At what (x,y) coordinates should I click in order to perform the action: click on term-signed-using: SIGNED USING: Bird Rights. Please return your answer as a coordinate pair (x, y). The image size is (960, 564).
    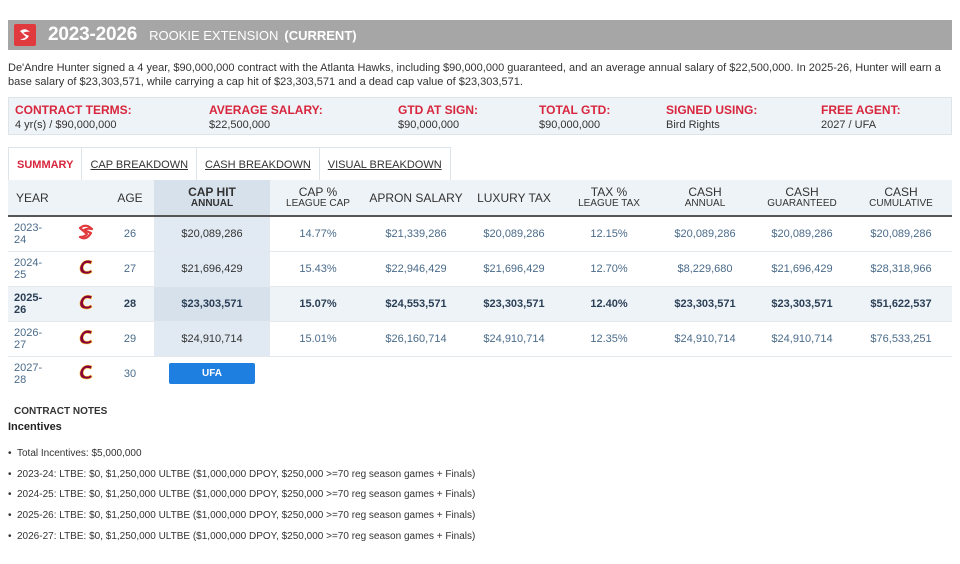
    Looking at the image, I should click on (712, 117).